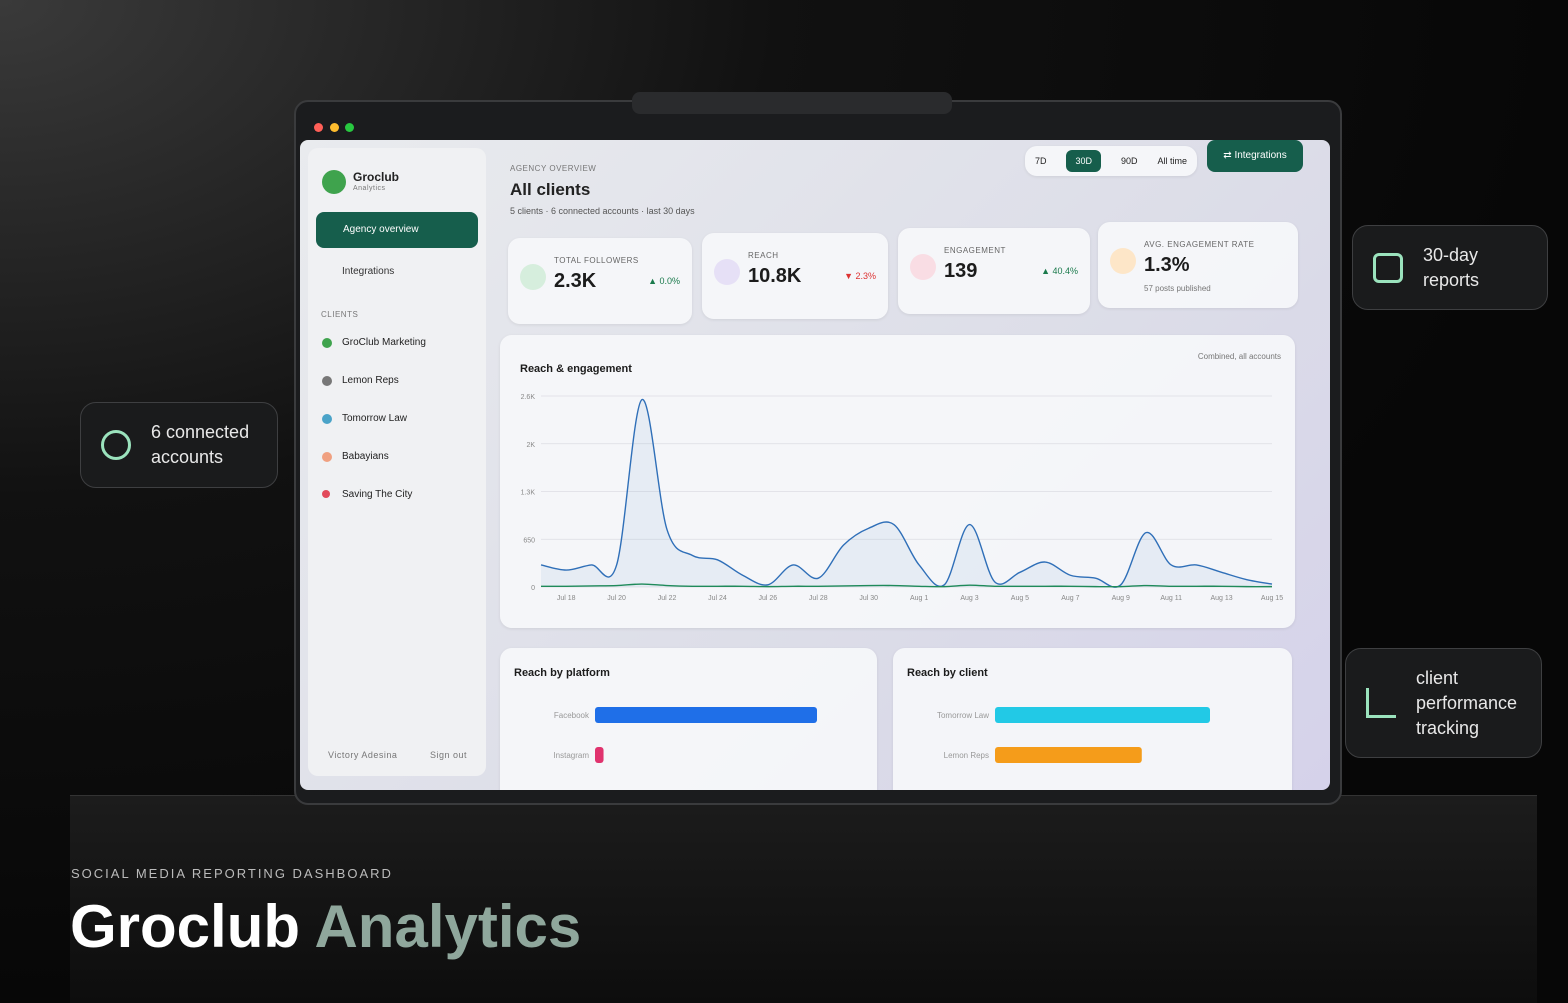 This screenshot has width=1568, height=1003. I want to click on user-name: Victory Adesina, so click(363, 755).